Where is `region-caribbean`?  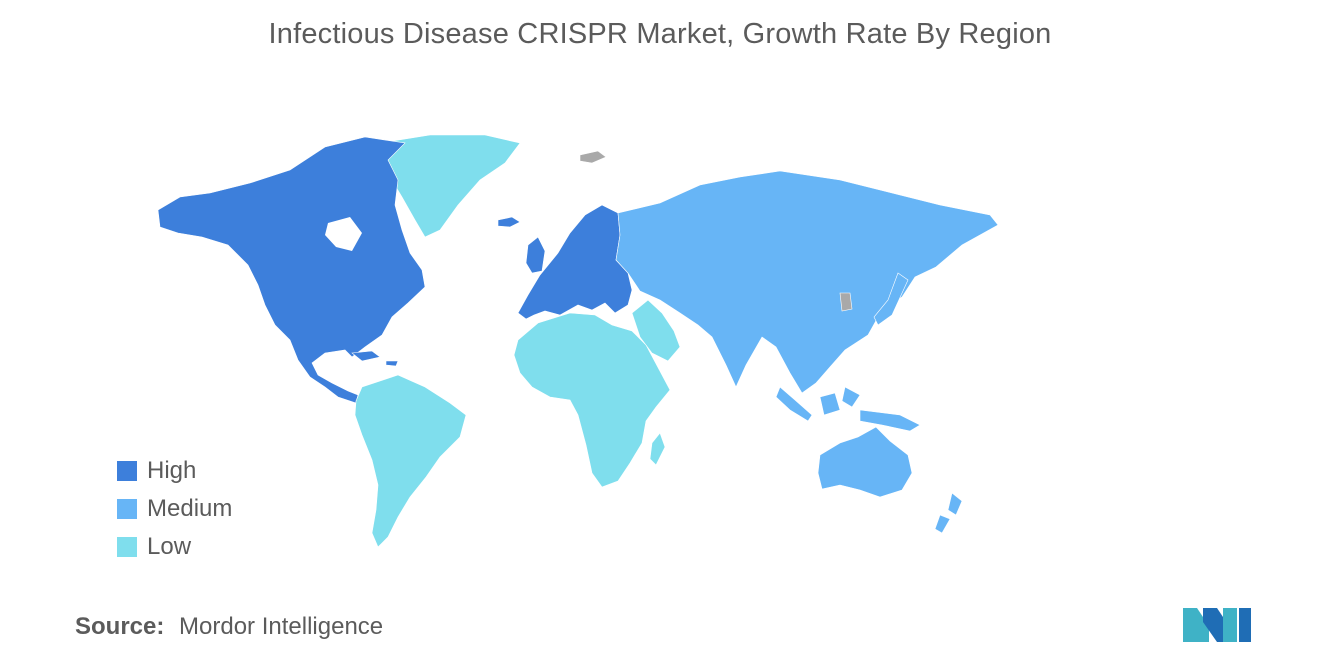
region-caribbean is located at coordinates (375, 358).